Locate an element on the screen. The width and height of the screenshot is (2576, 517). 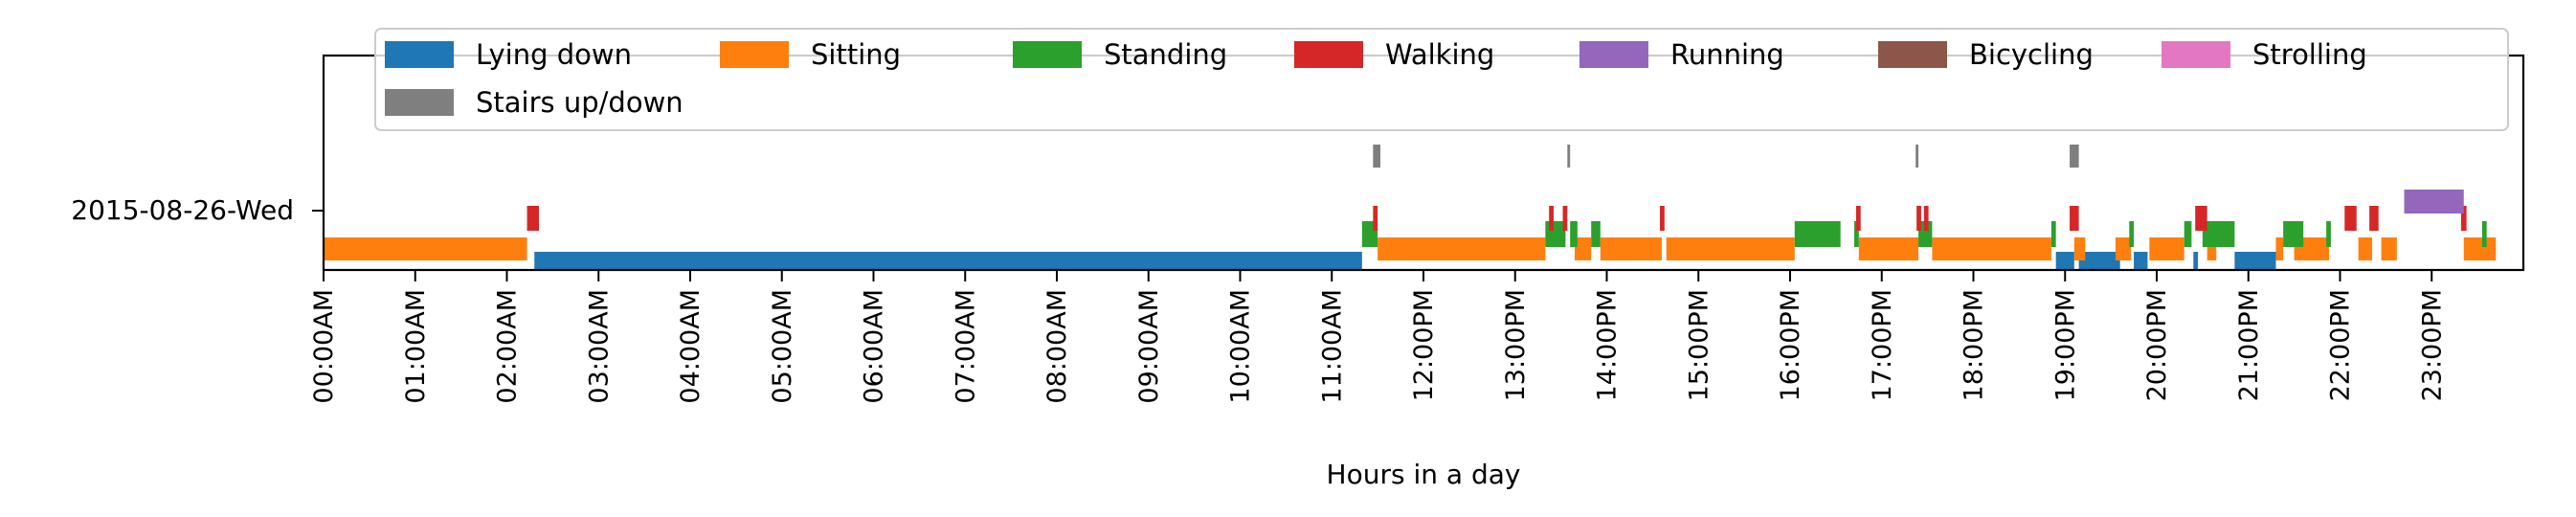
legend-swatch-standing is located at coordinates (1047, 54).